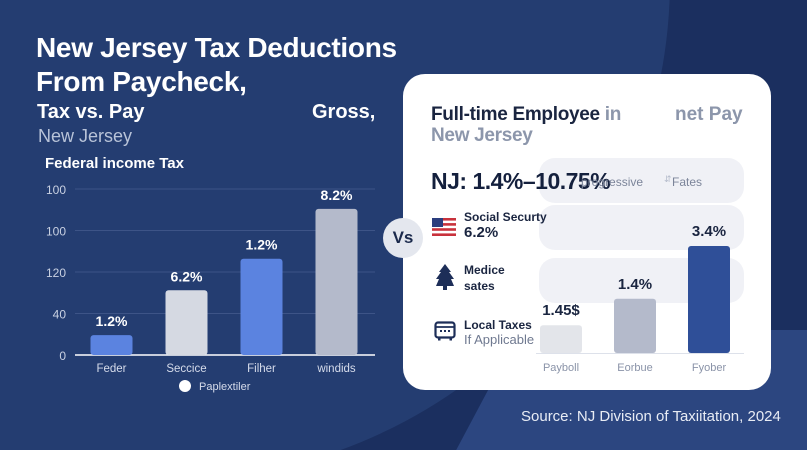 The height and width of the screenshot is (450, 807). Describe the element at coordinates (186, 369) in the screenshot. I see `x-tick-label: Seccice` at that location.